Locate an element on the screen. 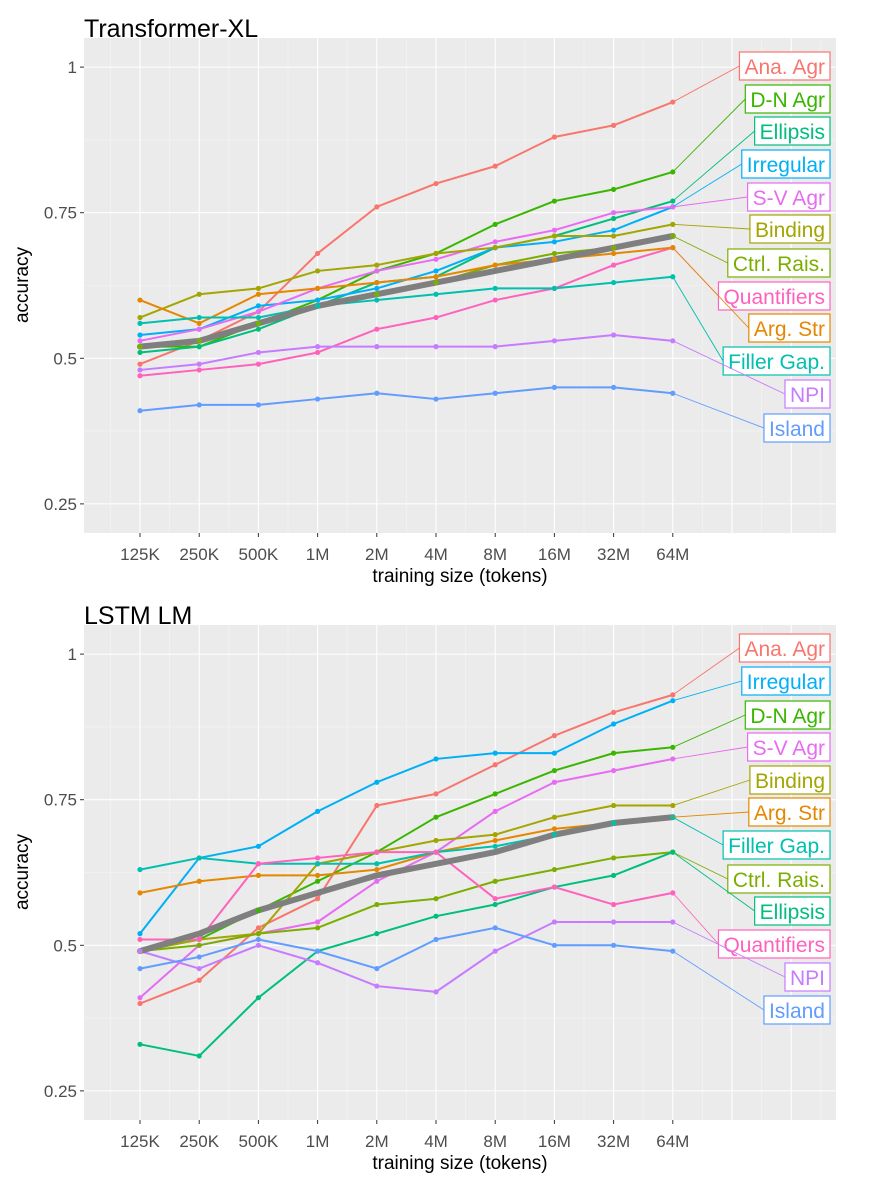 This screenshot has width=873, height=1197. series-label: NPI is located at coordinates (807, 978).